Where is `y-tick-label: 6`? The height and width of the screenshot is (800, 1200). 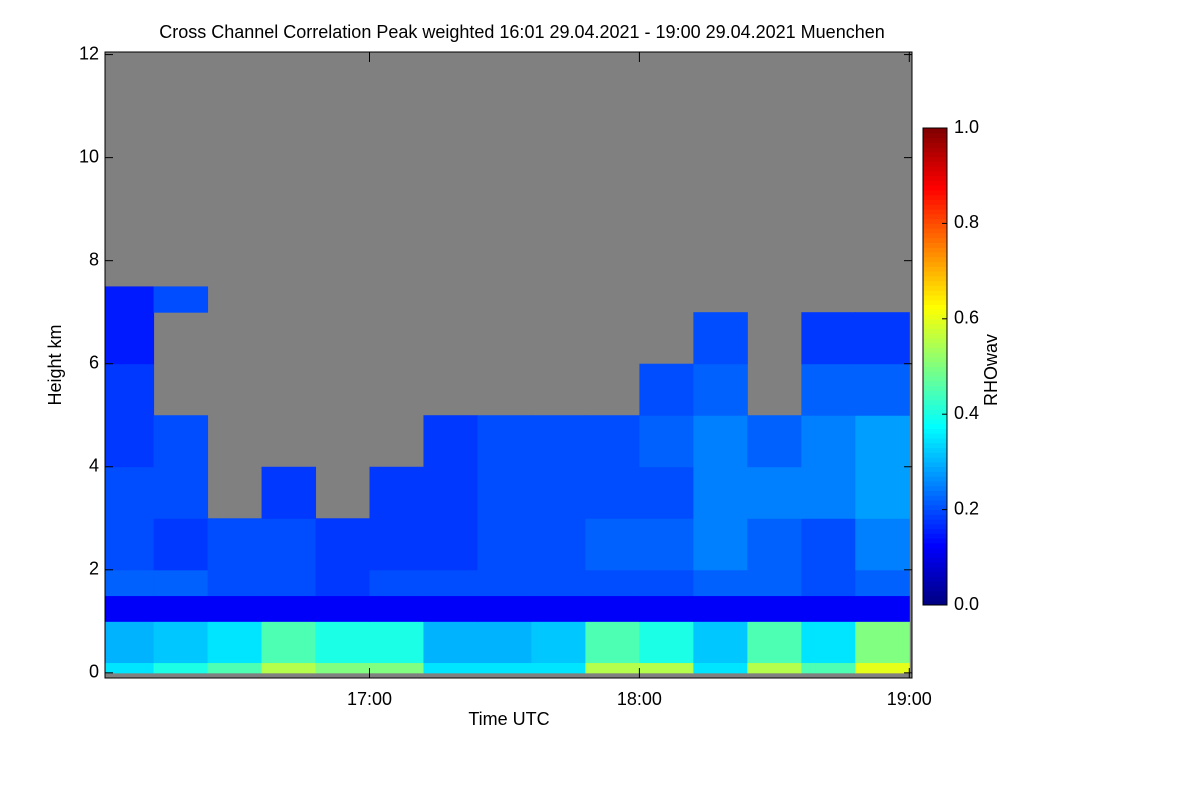 y-tick-label: 6 is located at coordinates (94, 362).